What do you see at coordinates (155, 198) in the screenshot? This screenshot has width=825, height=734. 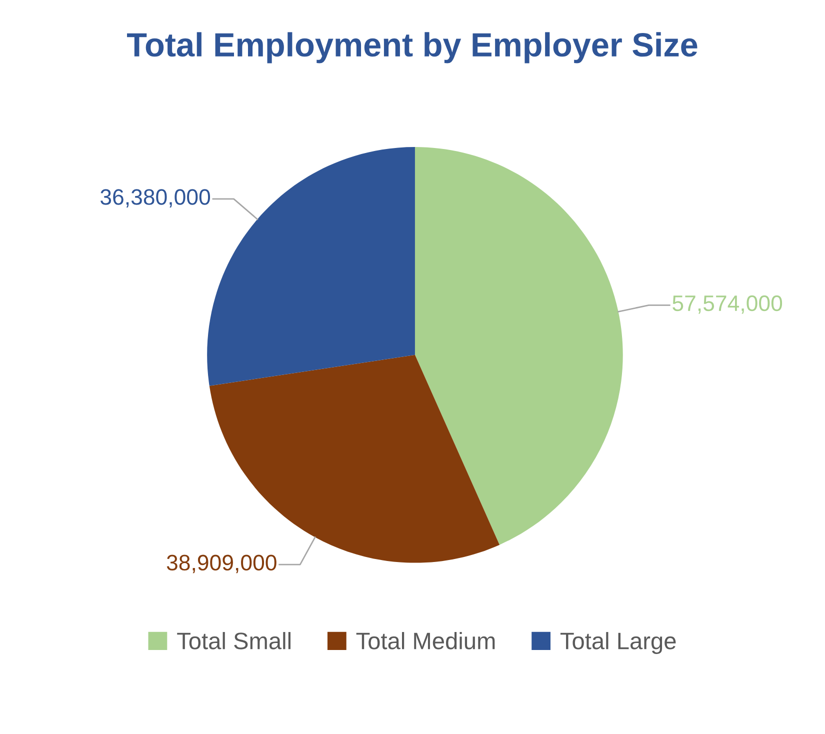 I see `data-label: 36,380,000` at bounding box center [155, 198].